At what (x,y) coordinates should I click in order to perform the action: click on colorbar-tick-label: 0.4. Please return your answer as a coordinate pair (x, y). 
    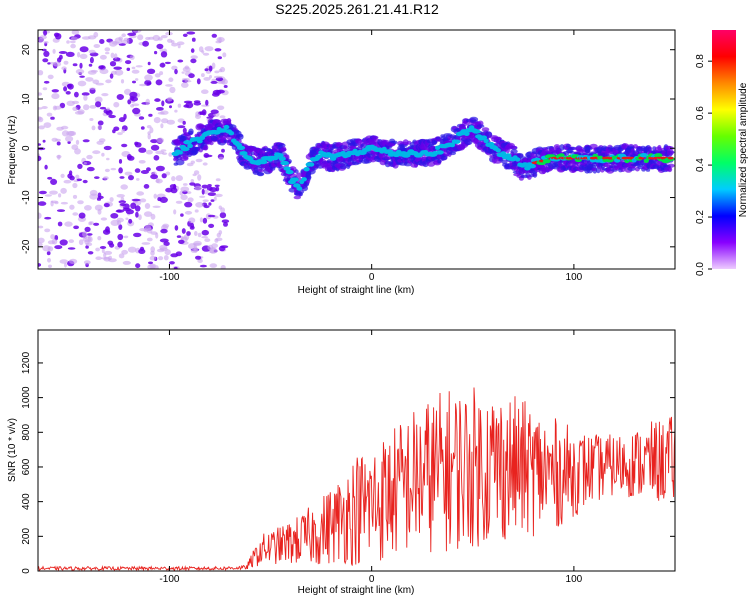
    Looking at the image, I should click on (700, 165).